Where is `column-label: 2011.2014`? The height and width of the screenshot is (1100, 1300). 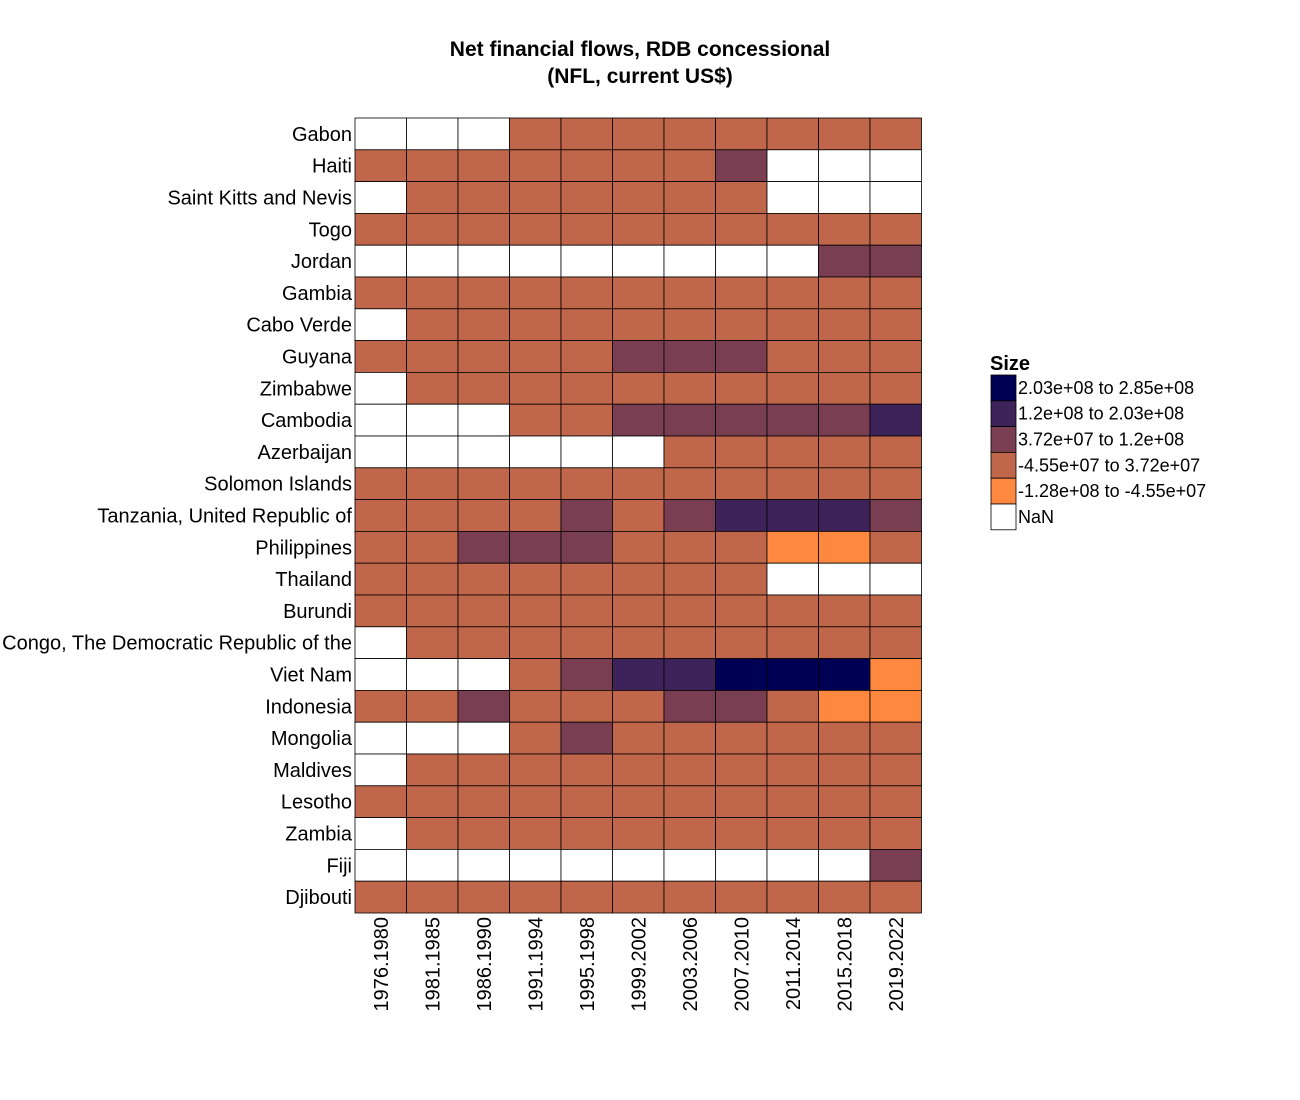
column-label: 2011.2014 is located at coordinates (794, 963).